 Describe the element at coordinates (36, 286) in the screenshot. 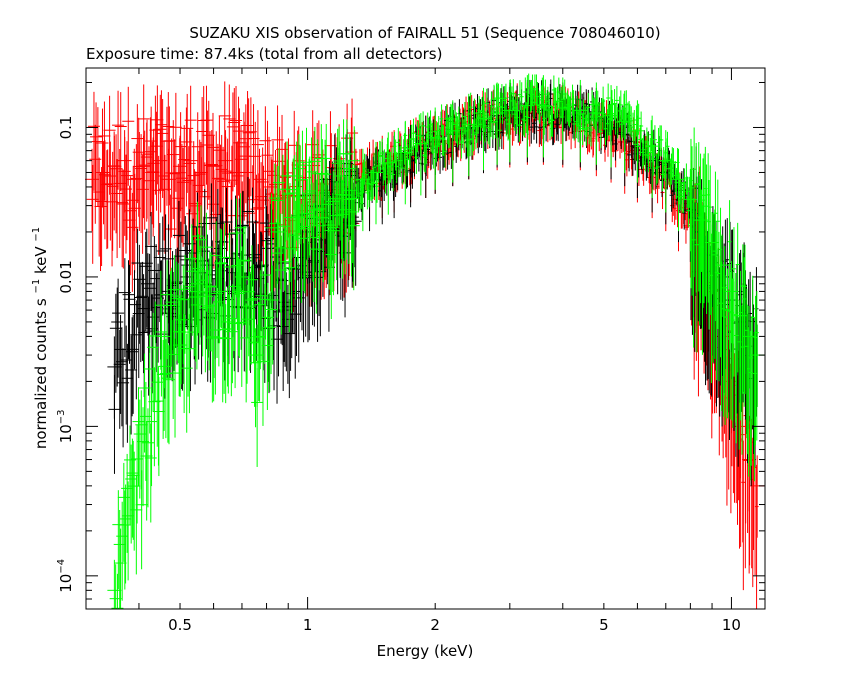

I see `y-axis-label-exp1: −1` at that location.